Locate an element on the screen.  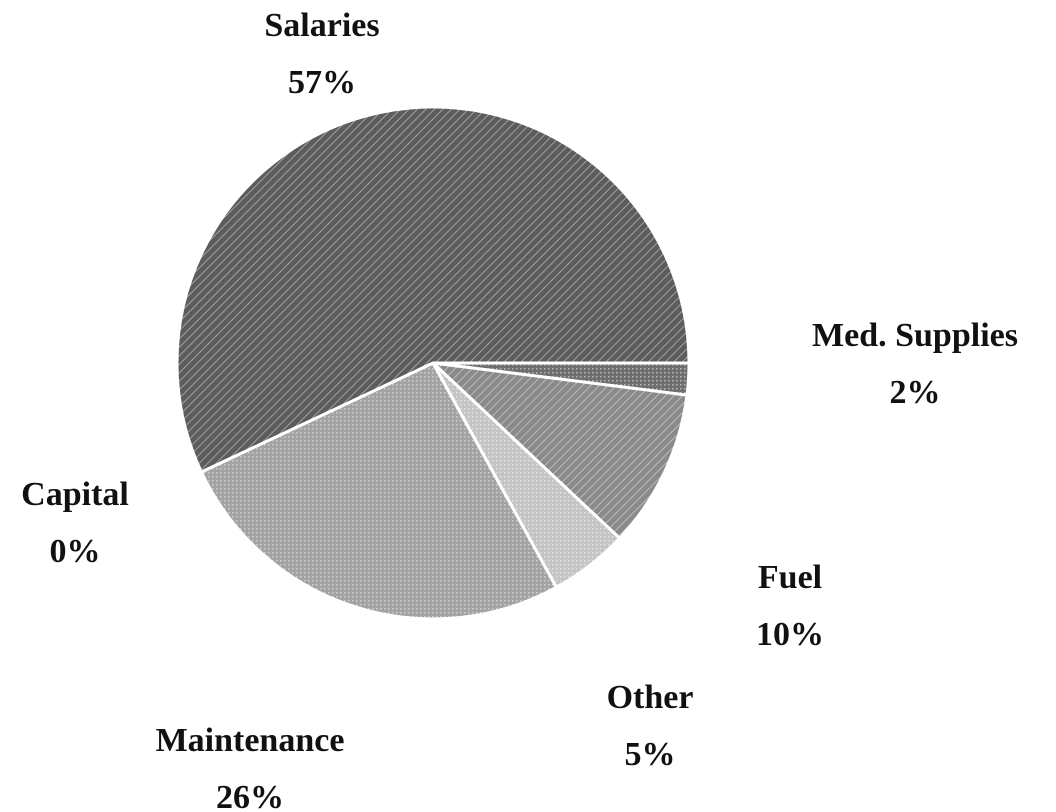
slice-label: Maintenance is located at coordinates (250, 740).